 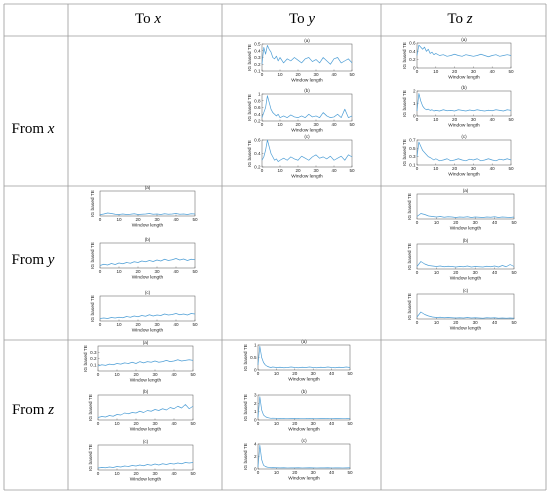 What do you see at coordinates (157, 324) in the screenshot?
I see `plot-y-to-x-c-xtick-label-3: 30` at bounding box center [157, 324].